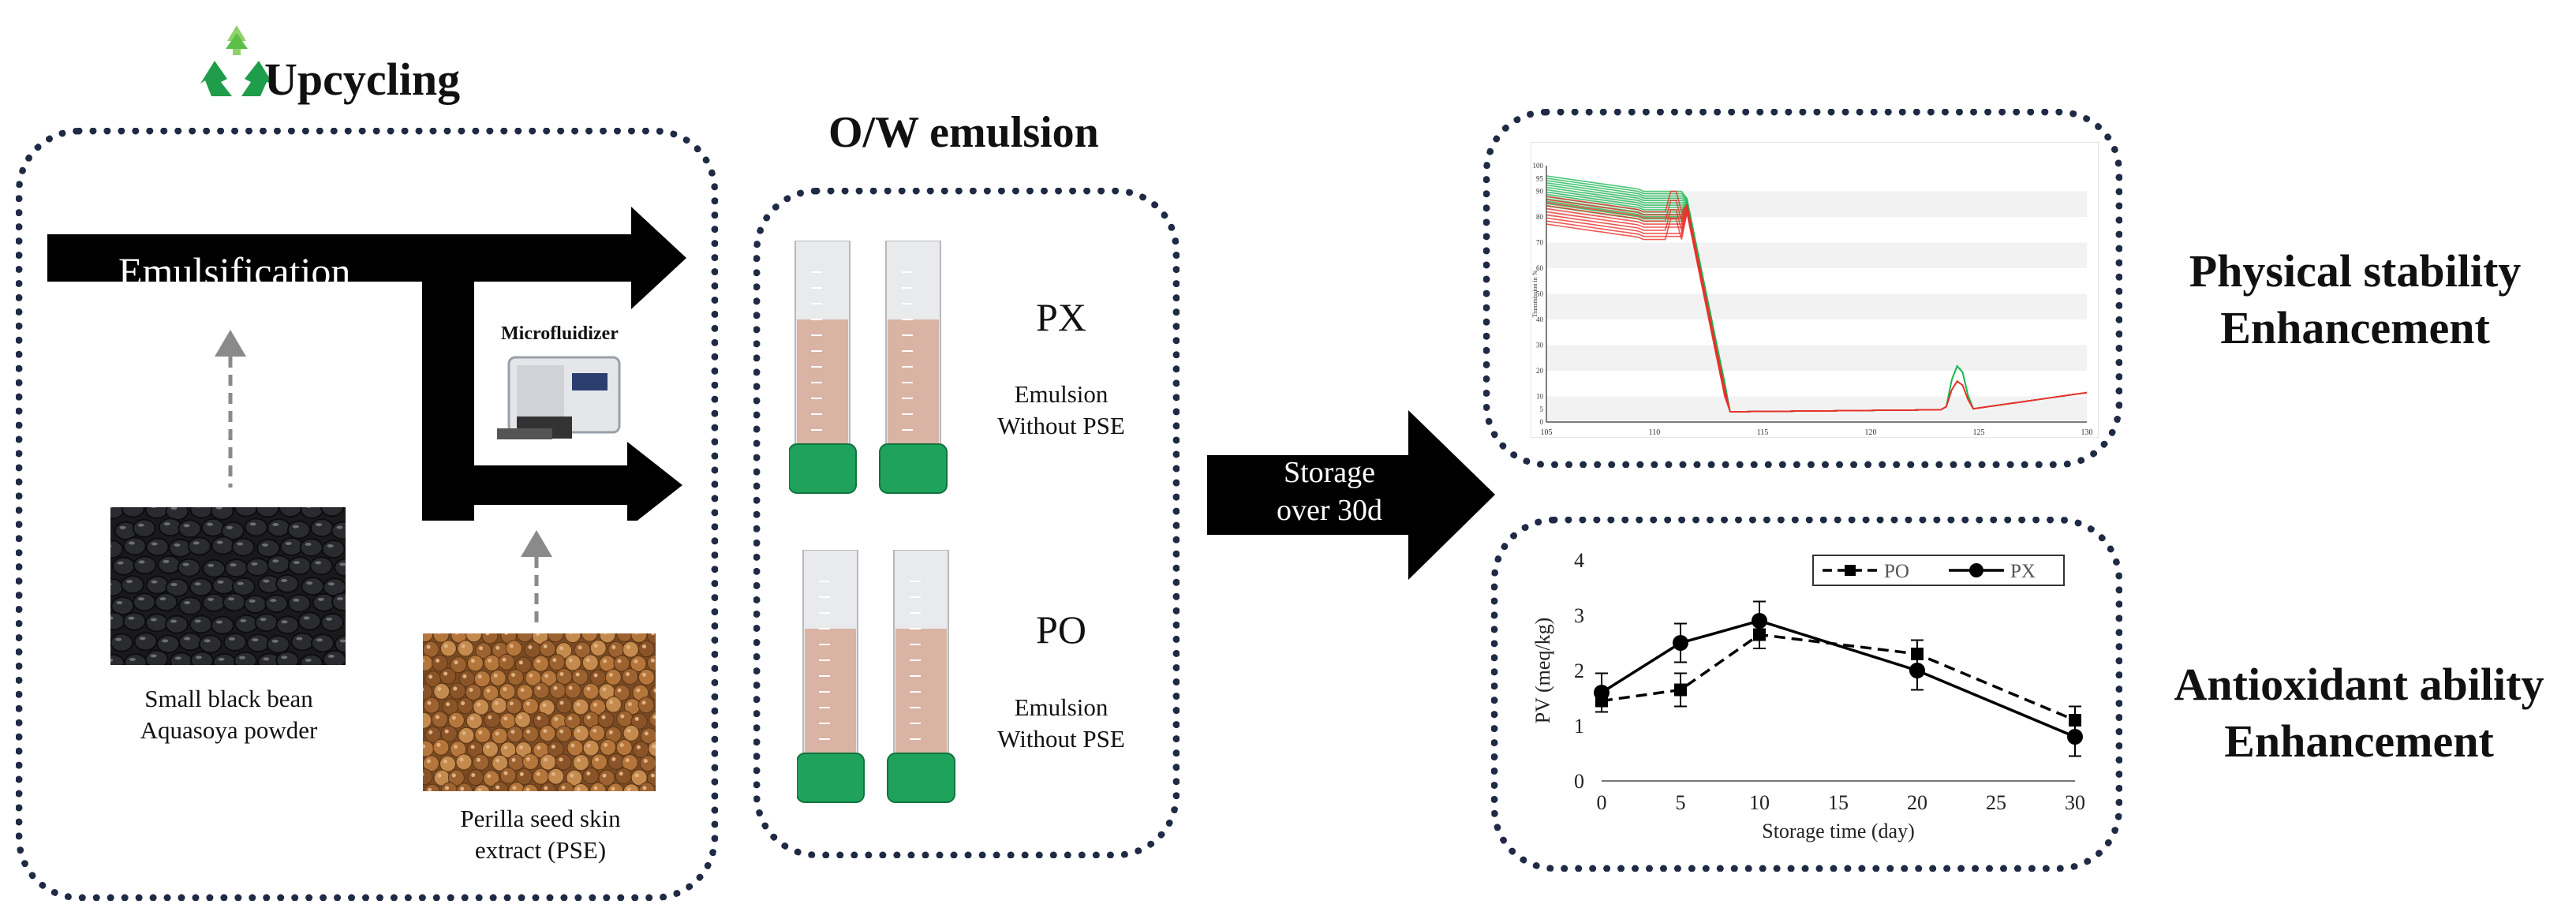 This screenshot has width=2576, height=919. I want to click on x-tick-label: 120, so click(1871, 433).